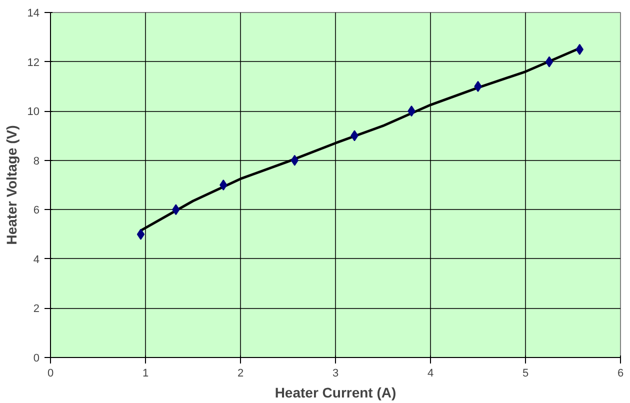 The height and width of the screenshot is (403, 630). I want to click on x-tick-label: 1, so click(145, 374).